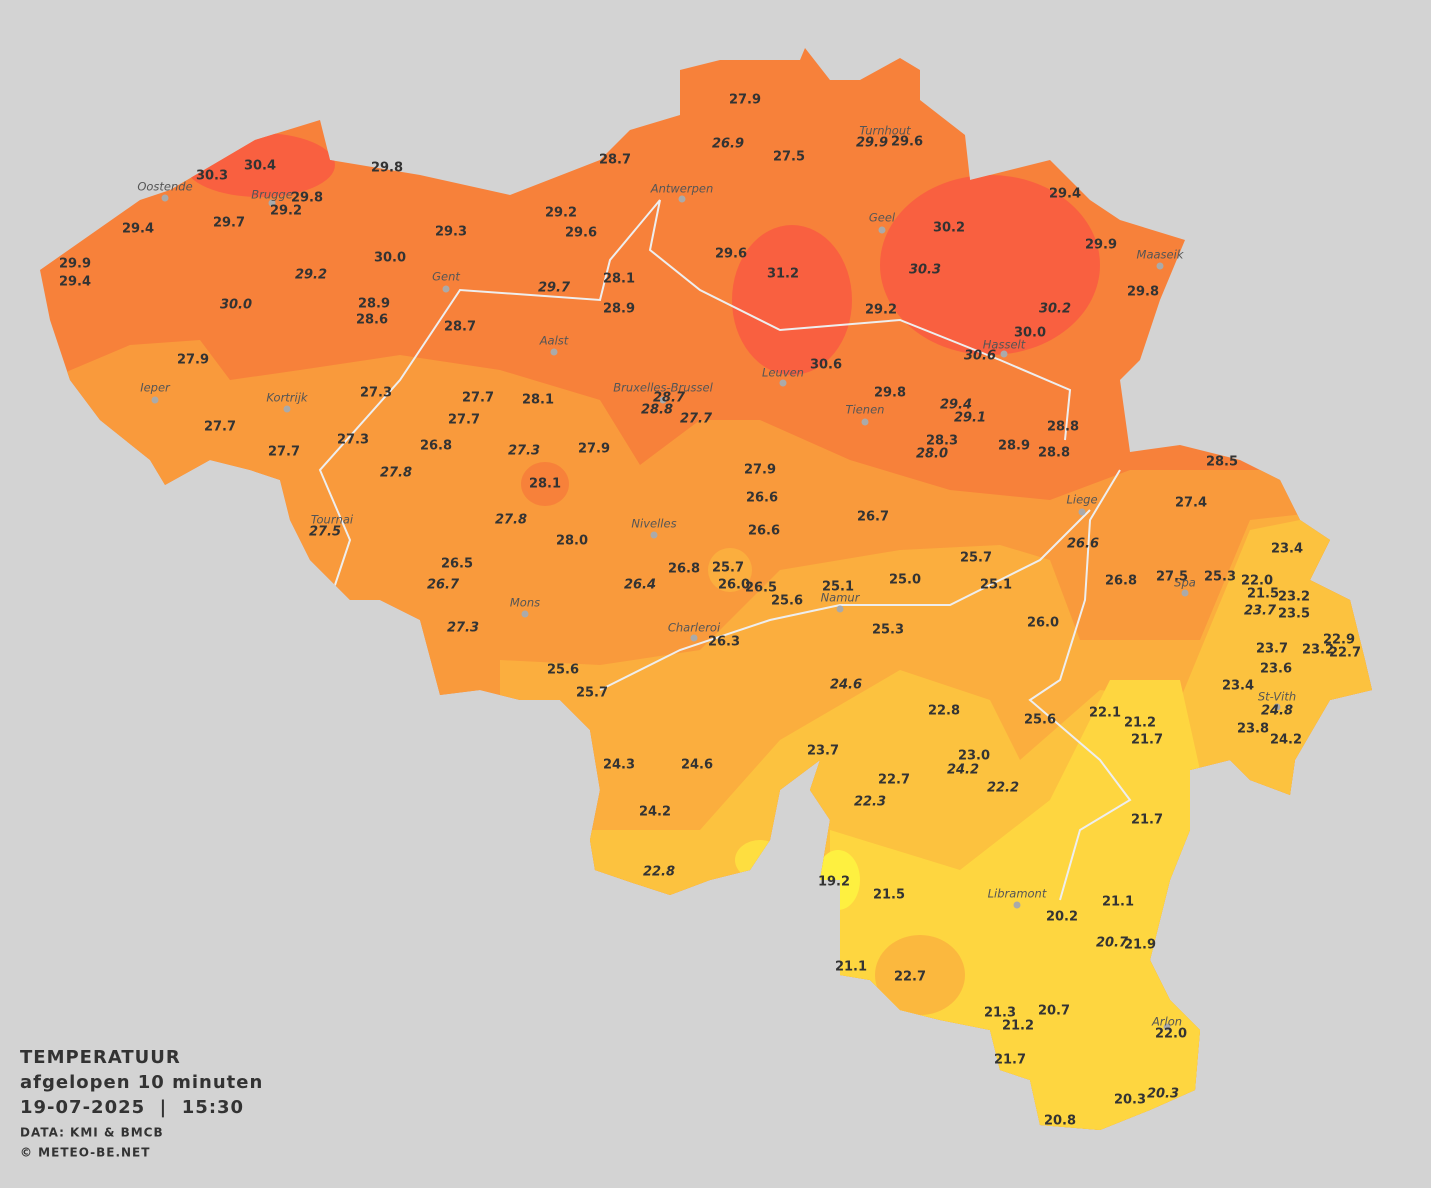 Image resolution: width=1431 pixels, height=1188 pixels. What do you see at coordinates (554, 341) in the screenshot?
I see `city-label: Aalst` at bounding box center [554, 341].